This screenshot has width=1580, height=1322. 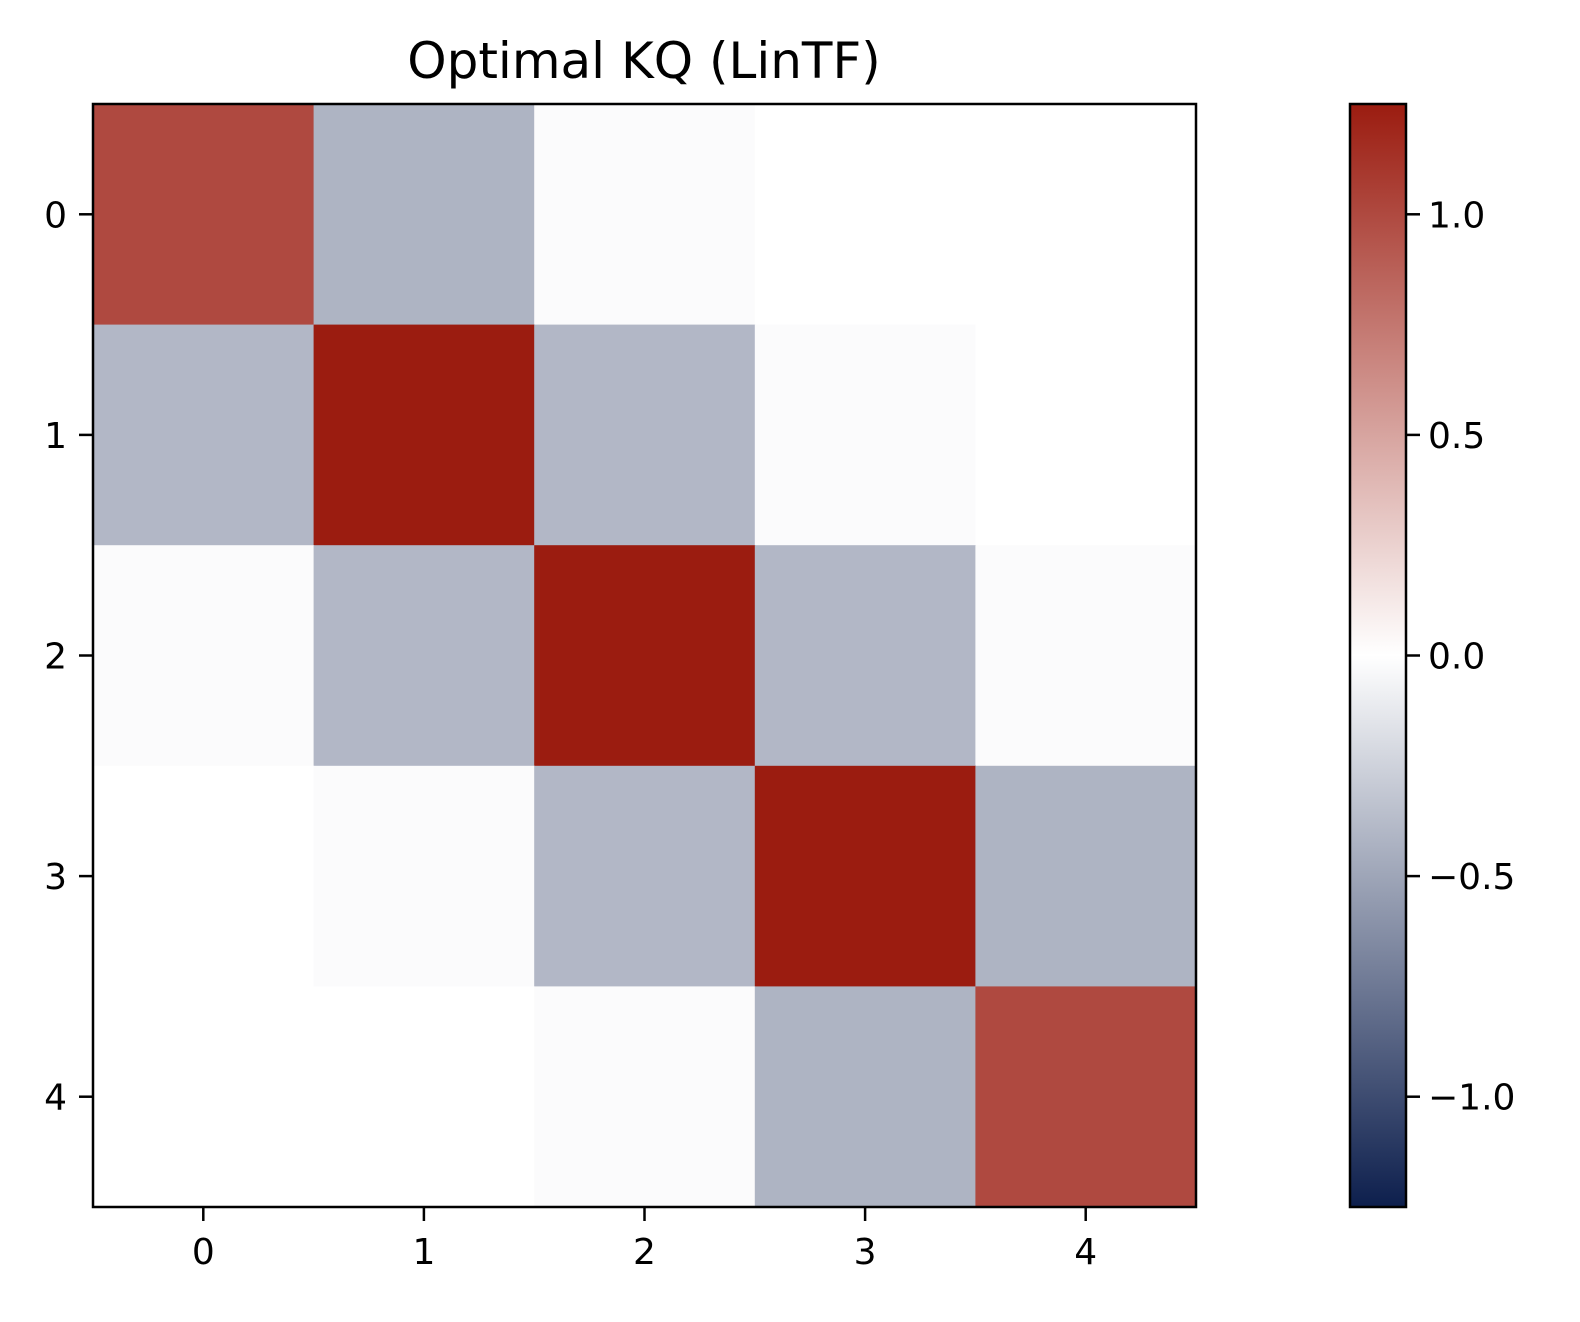 I want to click on colorbar: 1.0 0.5 0.0 −0.5 −1.0, so click(x=1431, y=655).